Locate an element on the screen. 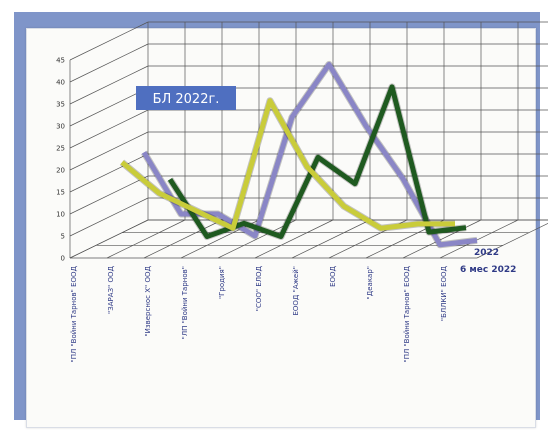 Image resolution: width=548 pixels, height=434 pixels. y-tick-label: 45 is located at coordinates (60, 61).